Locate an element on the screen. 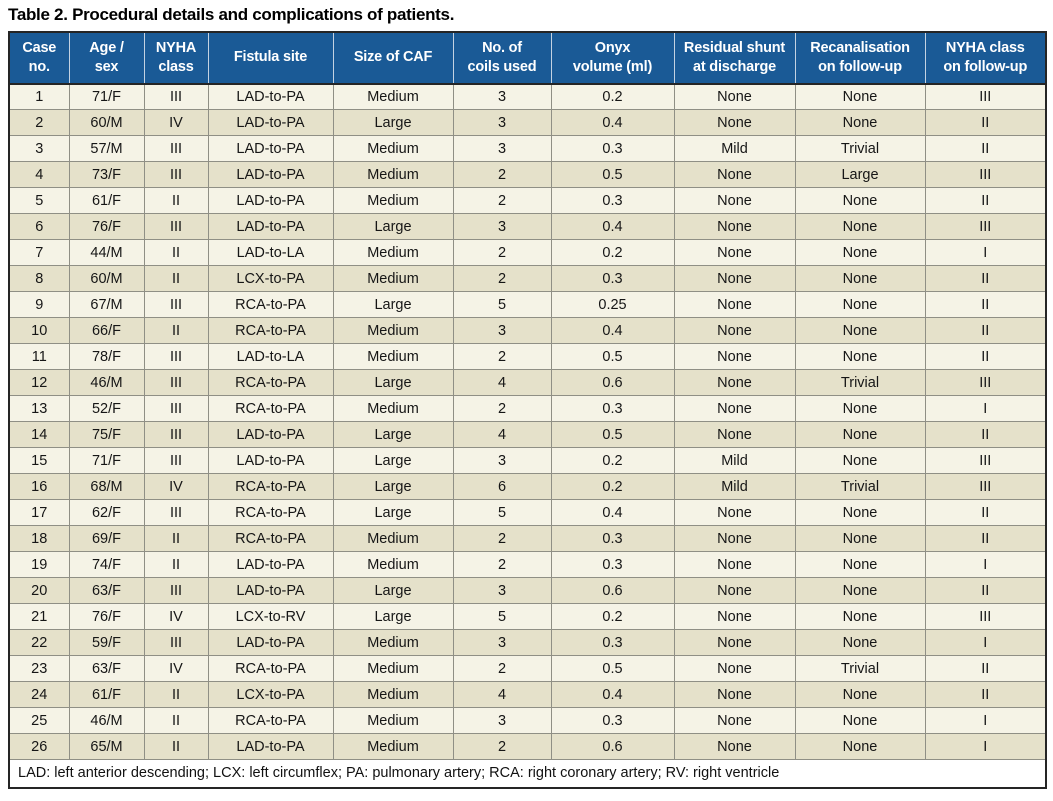 This screenshot has width=1053, height=801. table-cell: 65/M is located at coordinates (106, 747).